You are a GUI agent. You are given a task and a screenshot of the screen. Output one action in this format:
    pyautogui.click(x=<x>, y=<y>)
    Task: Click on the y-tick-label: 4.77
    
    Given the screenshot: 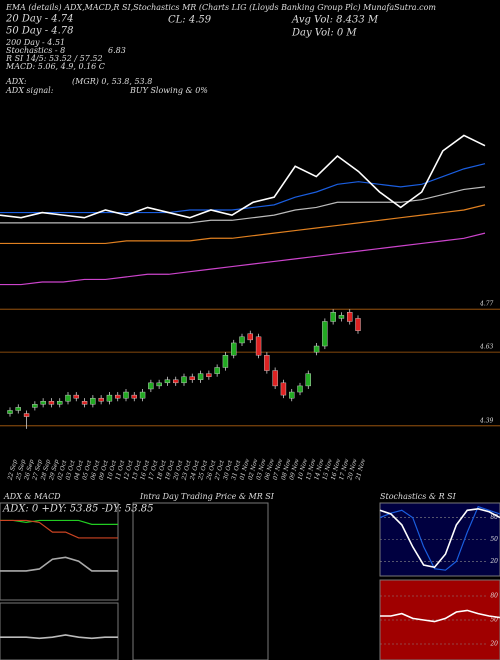 What is the action you would take?
    pyautogui.click(x=486, y=304)
    